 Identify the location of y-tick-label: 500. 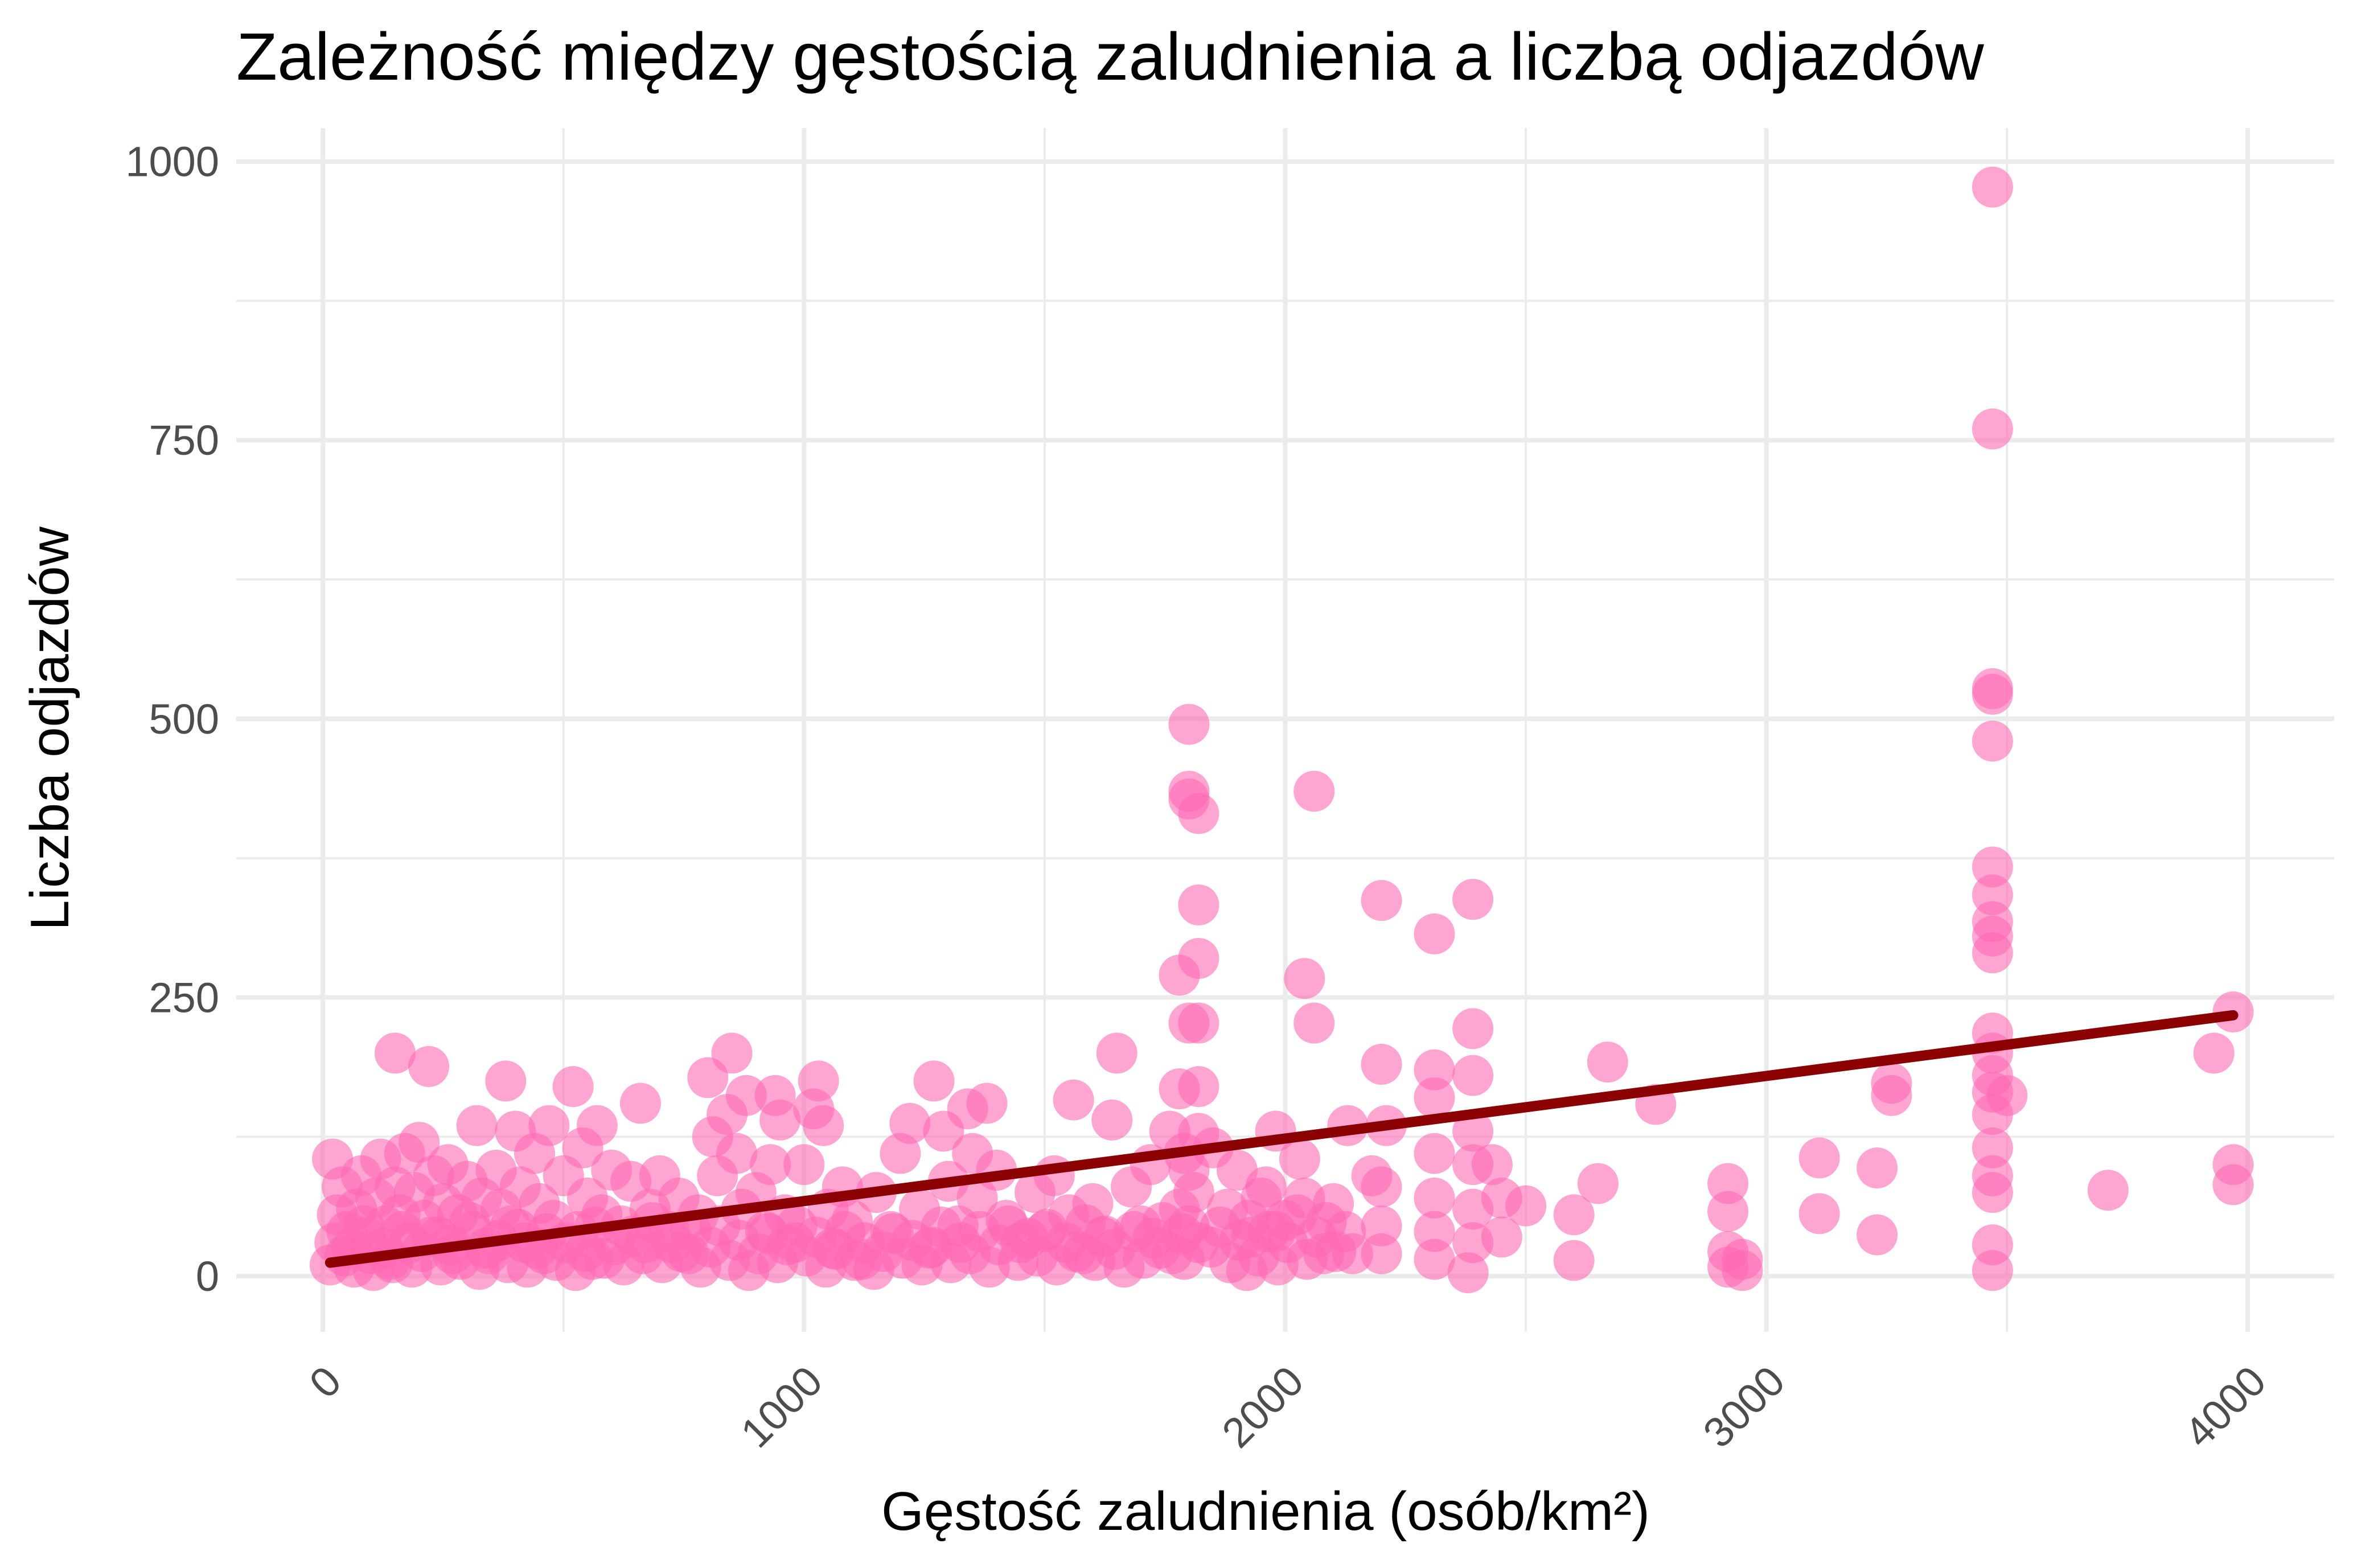
(184, 719).